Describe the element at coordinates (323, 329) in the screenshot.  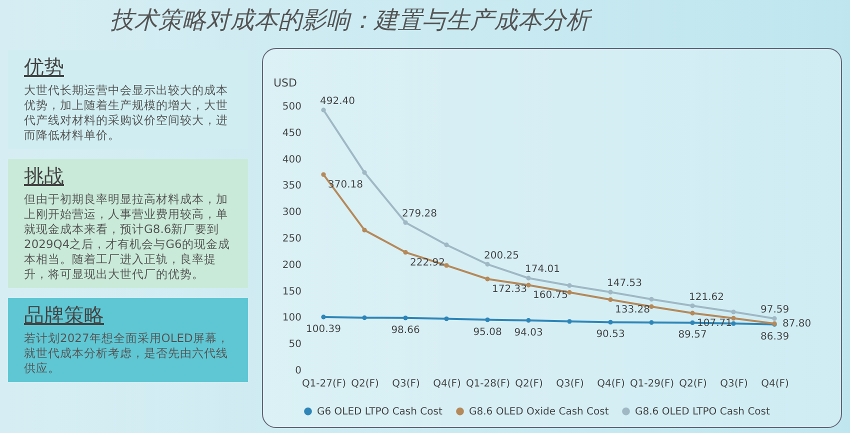
I see `data-label: 100.39` at that location.